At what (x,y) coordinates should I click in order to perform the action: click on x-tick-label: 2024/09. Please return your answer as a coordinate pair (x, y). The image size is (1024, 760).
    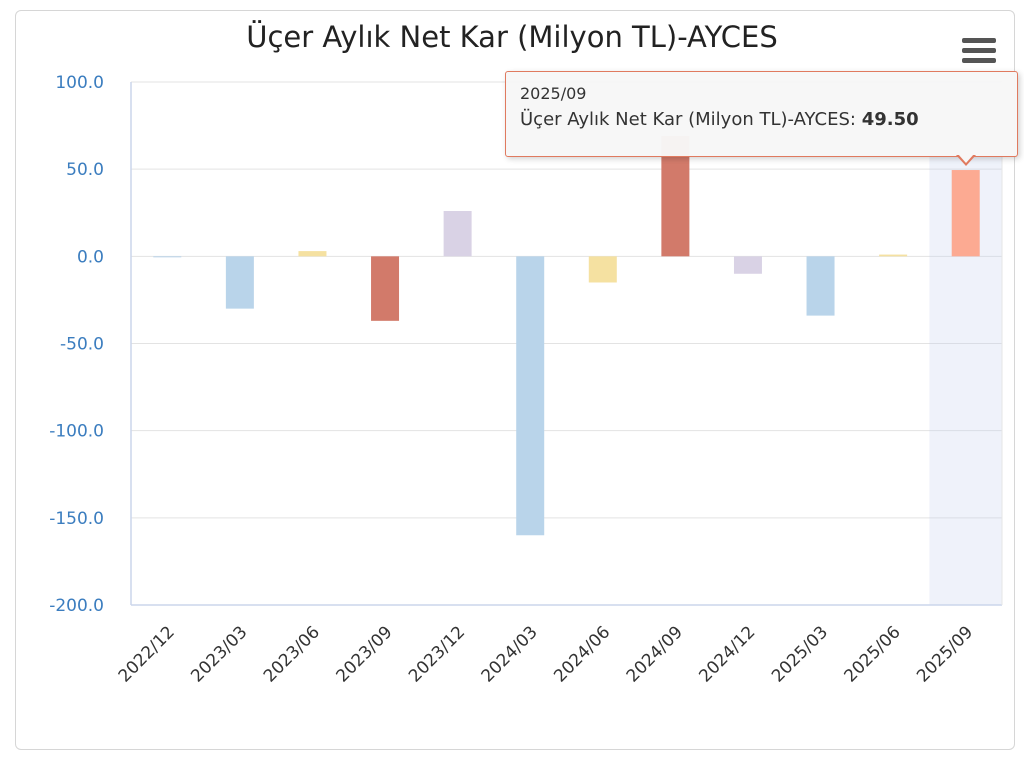
    Looking at the image, I should click on (655, 654).